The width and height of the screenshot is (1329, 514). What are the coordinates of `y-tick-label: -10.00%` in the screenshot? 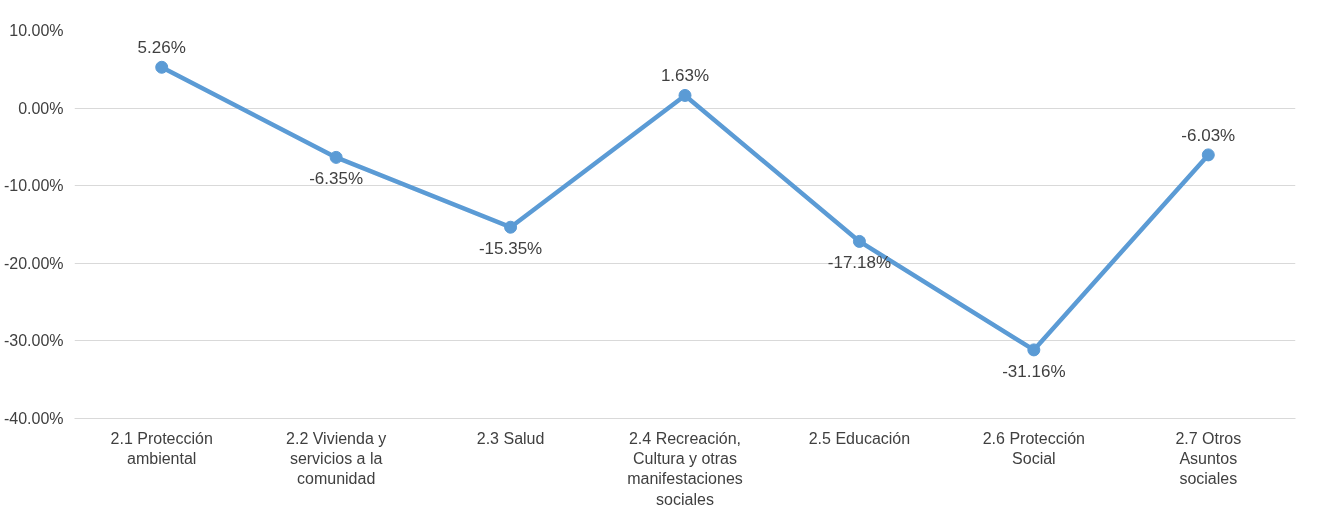 It's located at (33, 186).